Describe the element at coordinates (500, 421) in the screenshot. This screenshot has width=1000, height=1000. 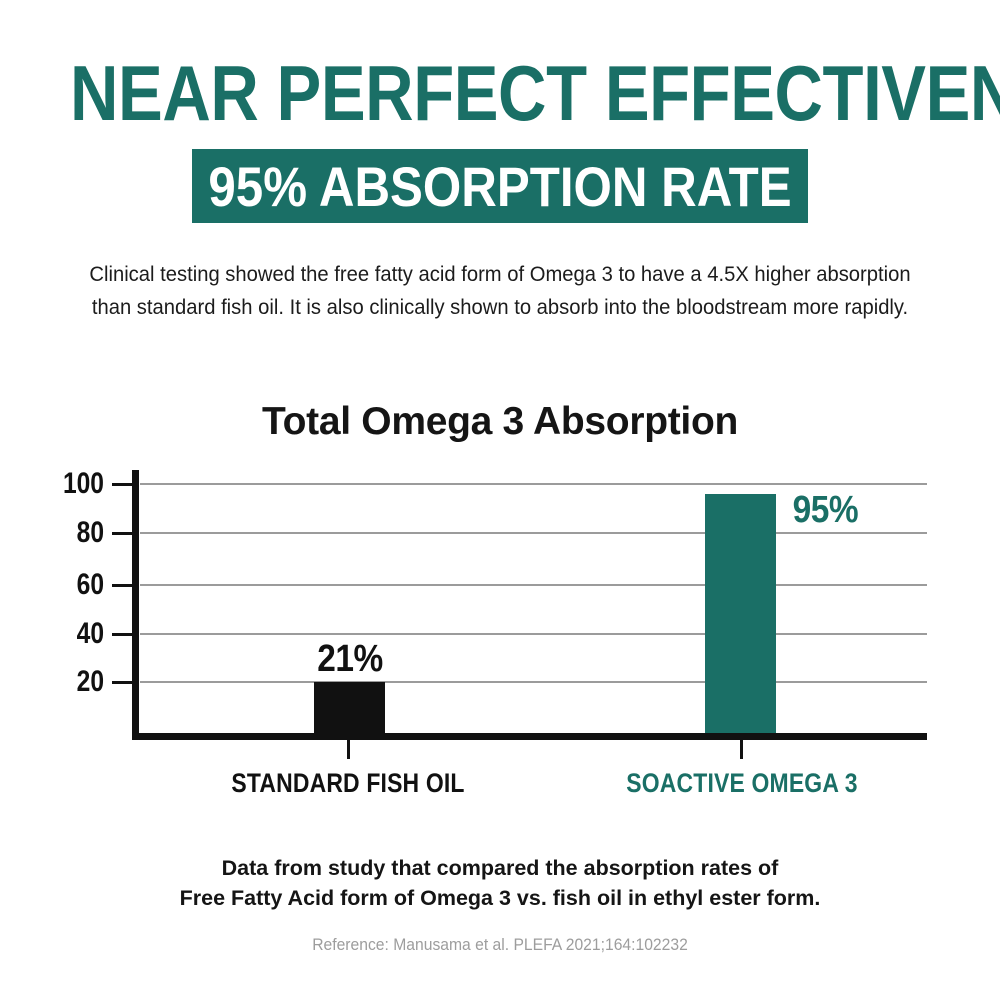
I see `chart-title: Total Omega 3 Absorption` at that location.